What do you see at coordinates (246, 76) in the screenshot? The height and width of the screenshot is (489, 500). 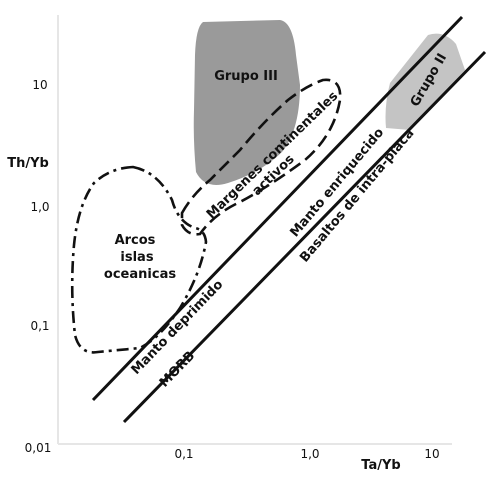 I see `grupo-iii-label: Grupo III` at bounding box center [246, 76].